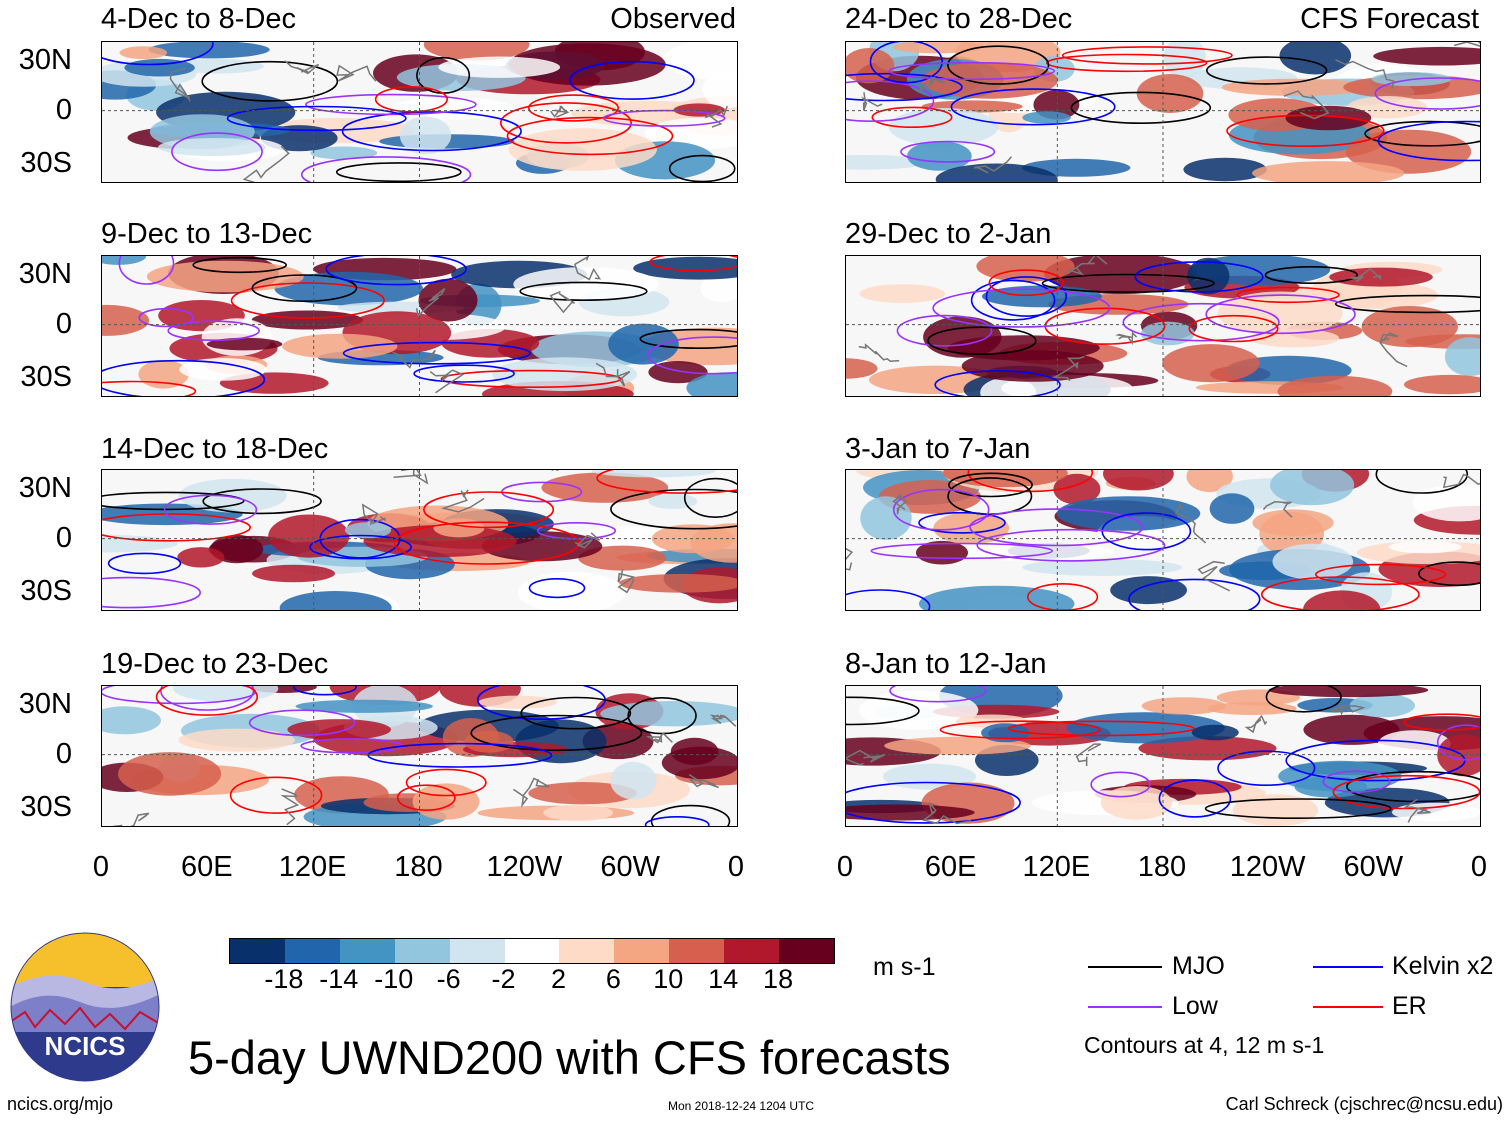 Image resolution: width=1510 pixels, height=1121 pixels. Describe the element at coordinates (394, 979) in the screenshot. I see `colorbar-tick-label: -10` at that location.